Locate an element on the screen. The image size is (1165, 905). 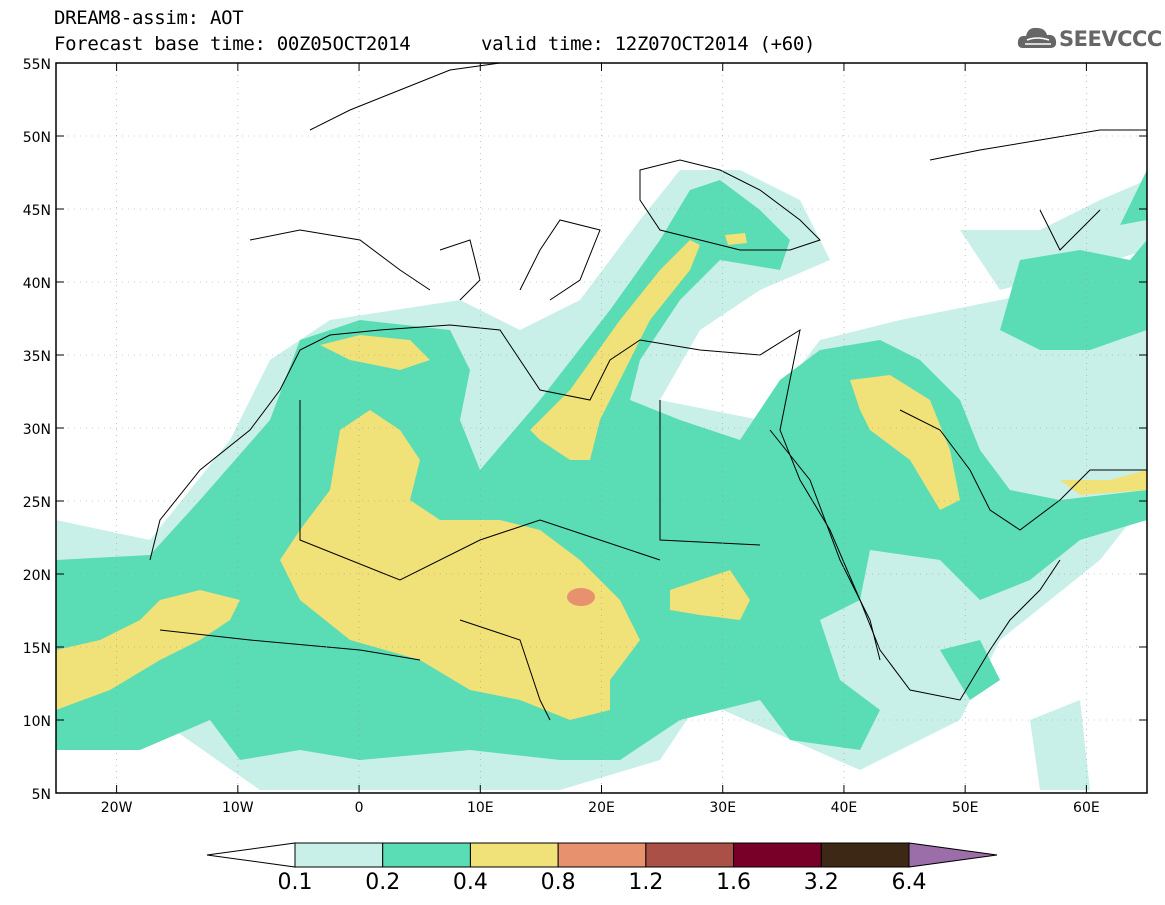
valid-time: valid time: 12Z07OCT2014 (+60) is located at coordinates (648, 44).